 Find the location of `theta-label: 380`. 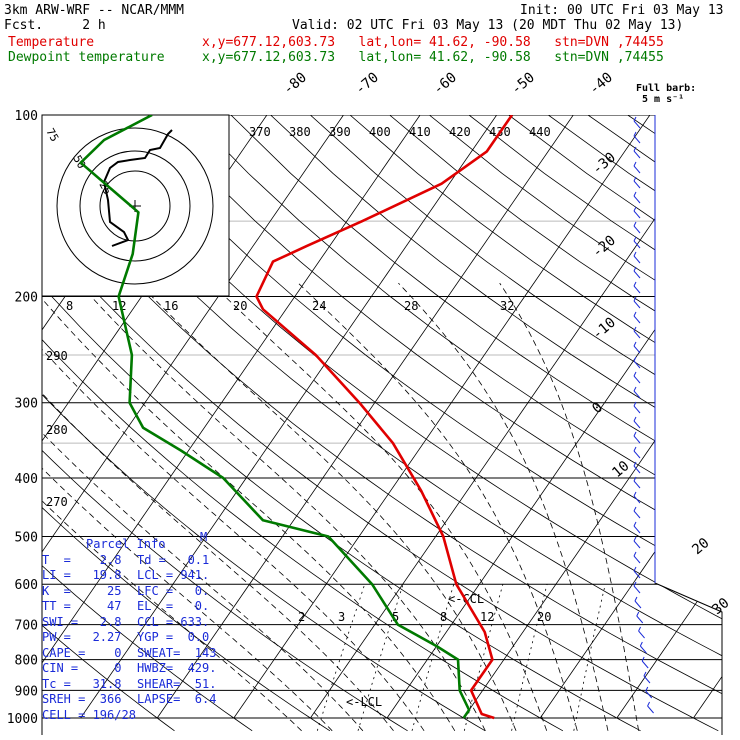

theta-label: 380 is located at coordinates (300, 132).